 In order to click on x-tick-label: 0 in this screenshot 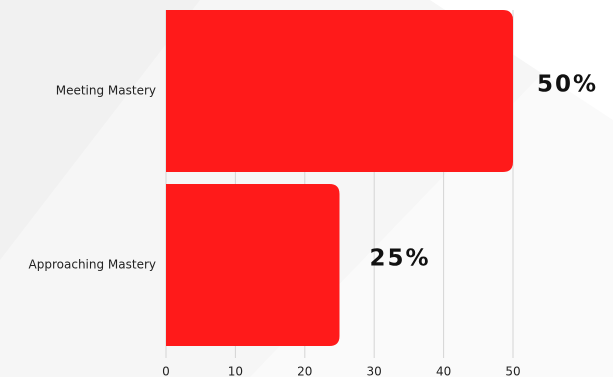, I will do `click(166, 371)`.